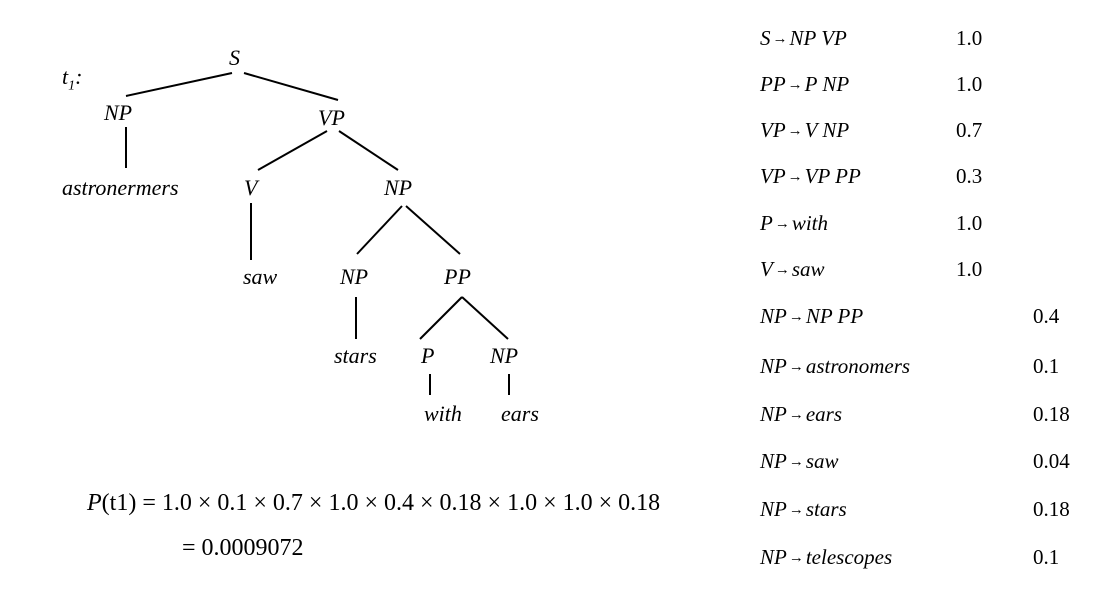 The width and height of the screenshot is (1112, 592). I want to click on rule-rhs: ears, so click(824, 414).